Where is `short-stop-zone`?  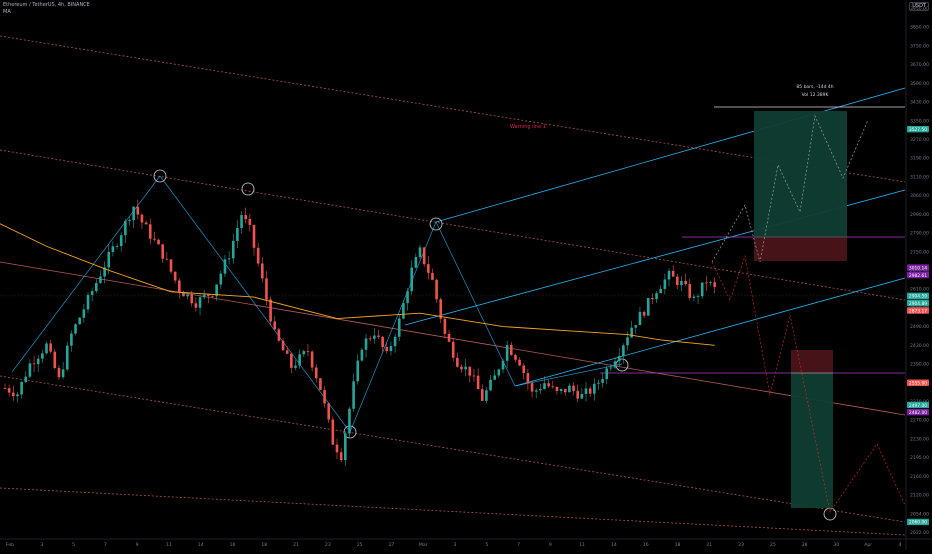
short-stop-zone is located at coordinates (812, 361).